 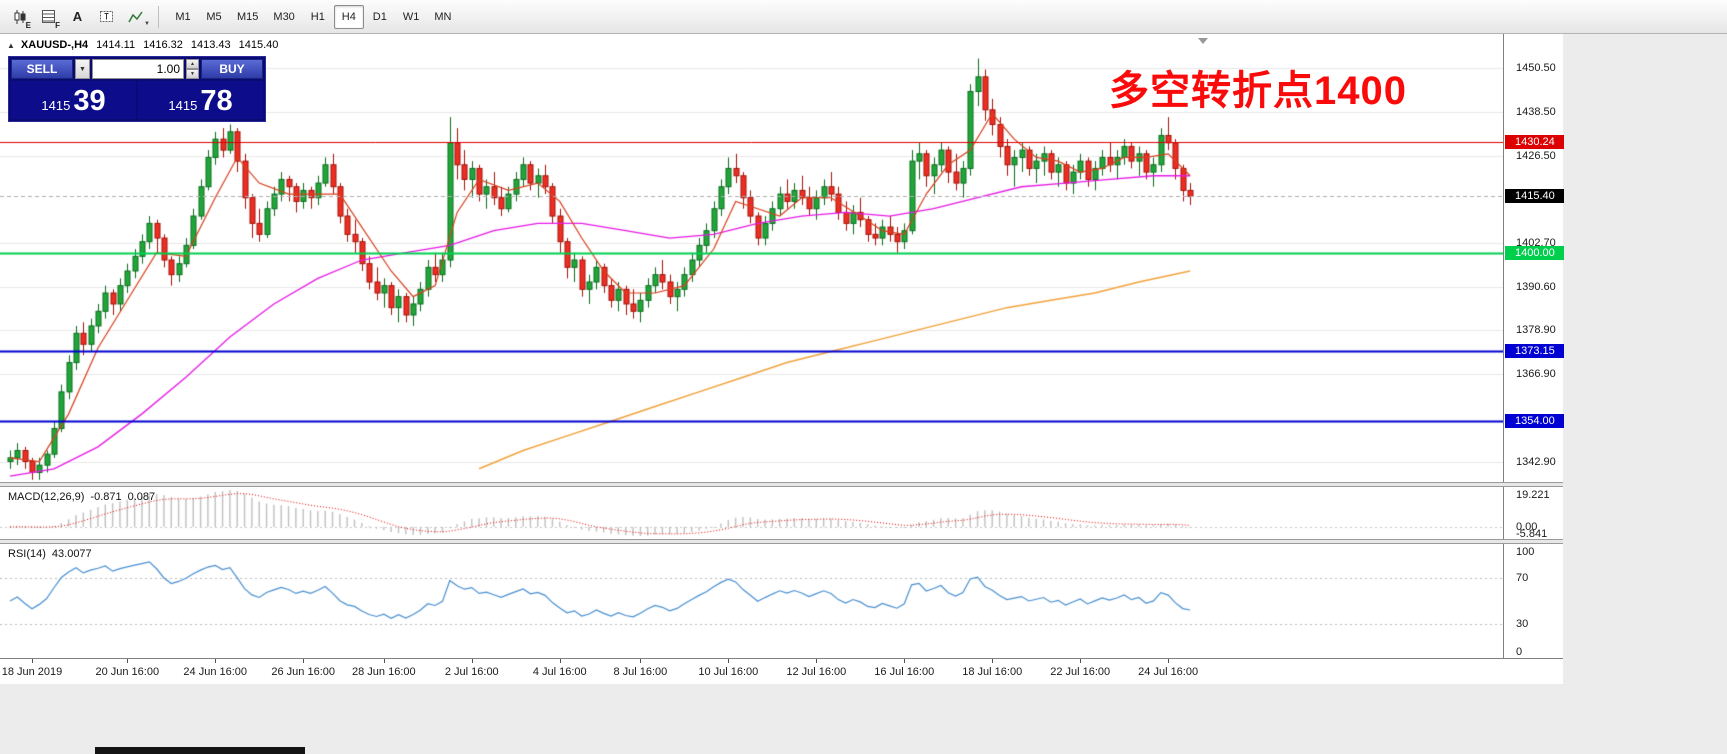 I want to click on buy-button: BUY, so click(x=232, y=69).